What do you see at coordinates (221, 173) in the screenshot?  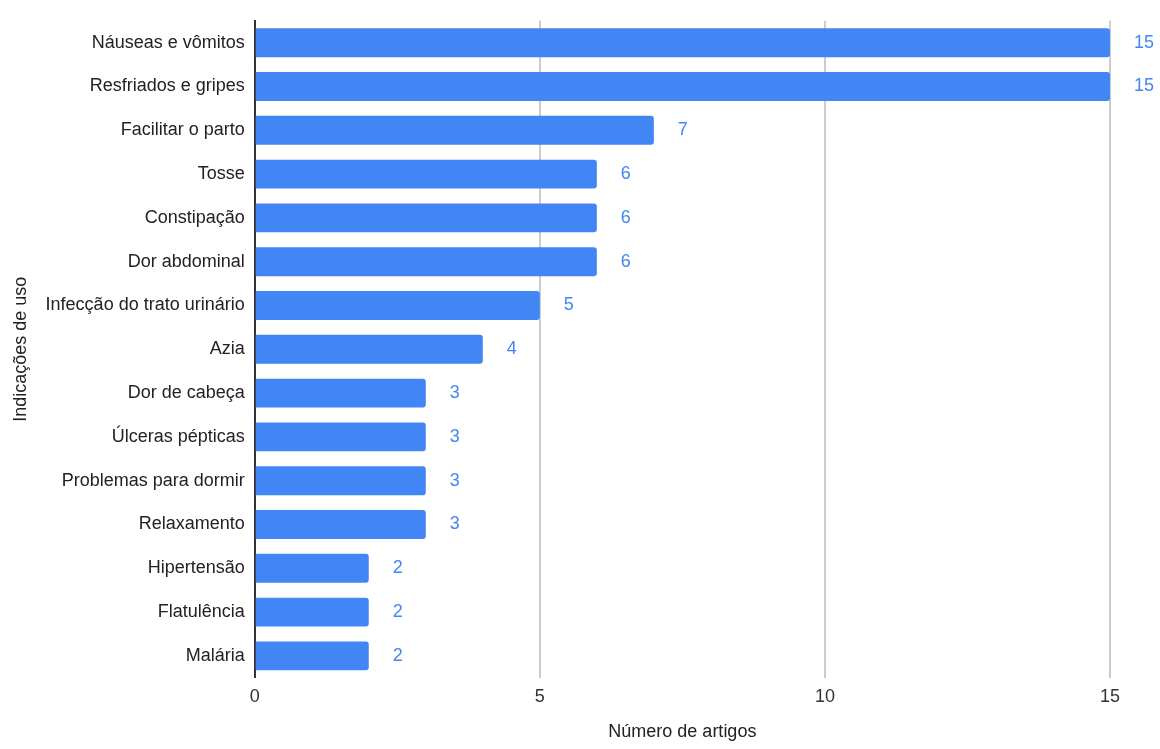 I see `y-tick-label: Tosse` at bounding box center [221, 173].